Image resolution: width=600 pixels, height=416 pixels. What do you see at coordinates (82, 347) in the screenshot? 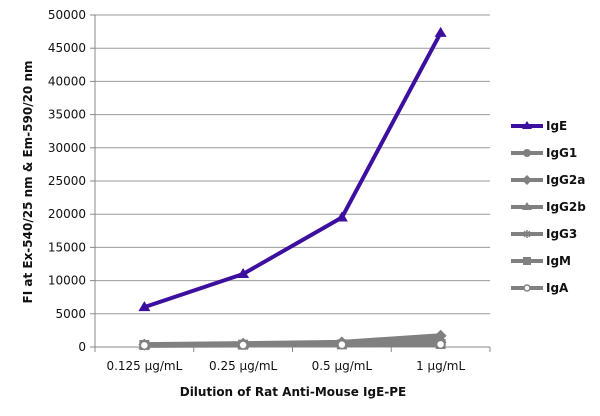
I see `y-tick-label: 0` at bounding box center [82, 347].